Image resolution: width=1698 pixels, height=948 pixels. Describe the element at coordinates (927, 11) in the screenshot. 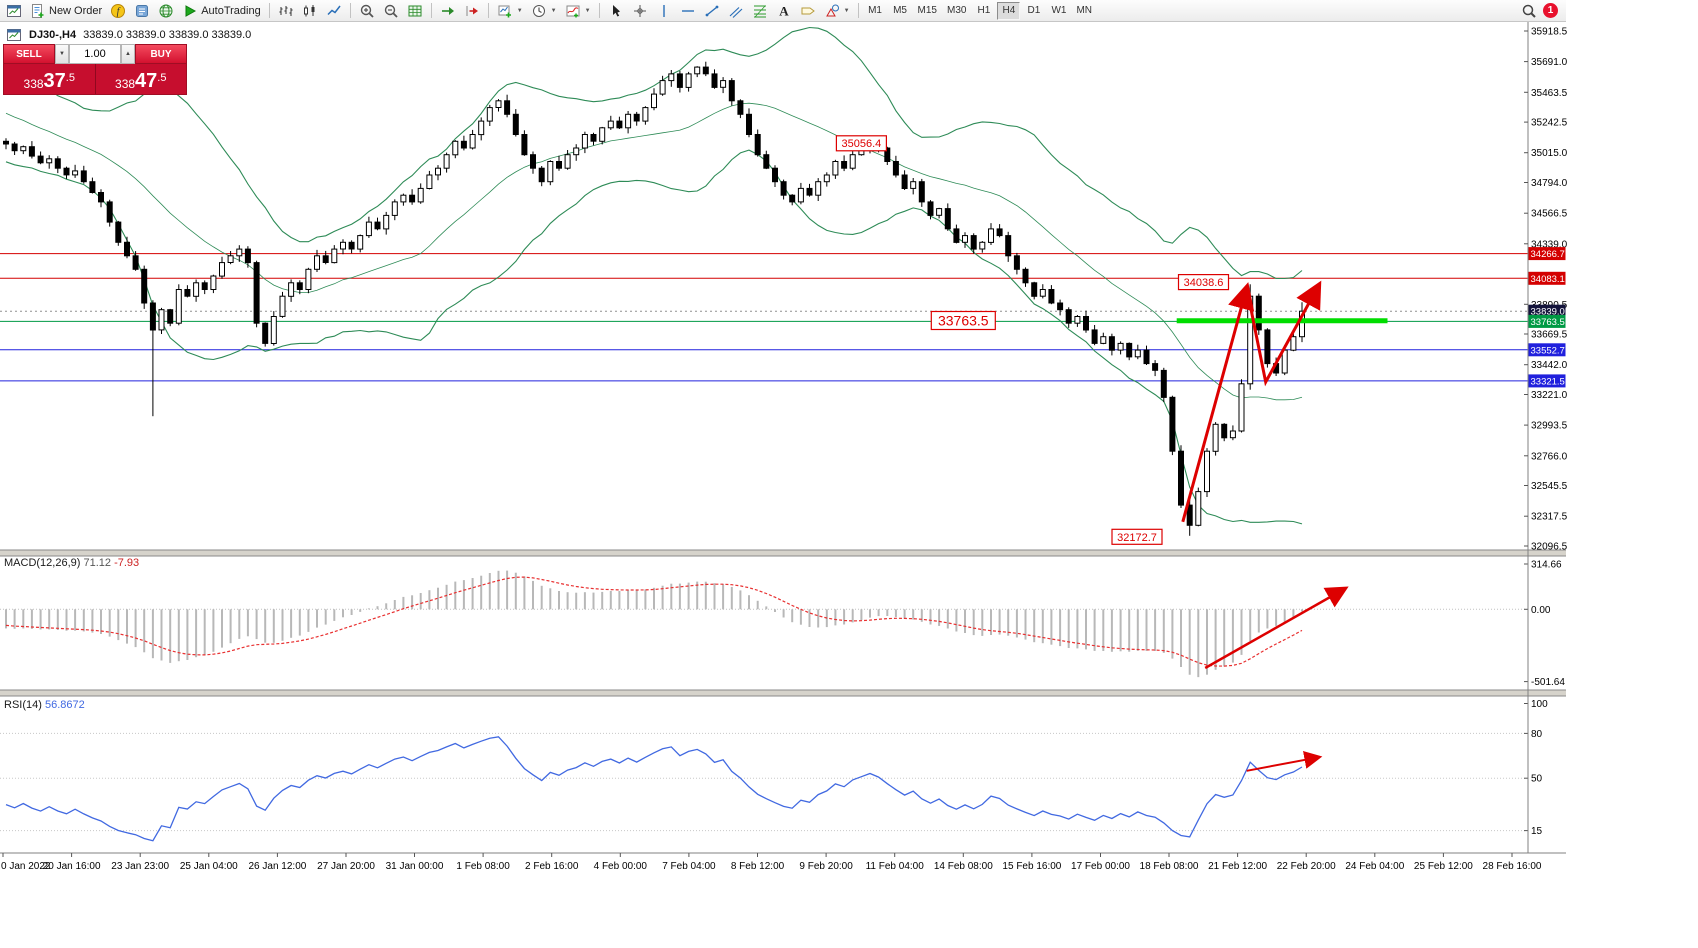

I see `timeframe-m15-button: M15` at that location.